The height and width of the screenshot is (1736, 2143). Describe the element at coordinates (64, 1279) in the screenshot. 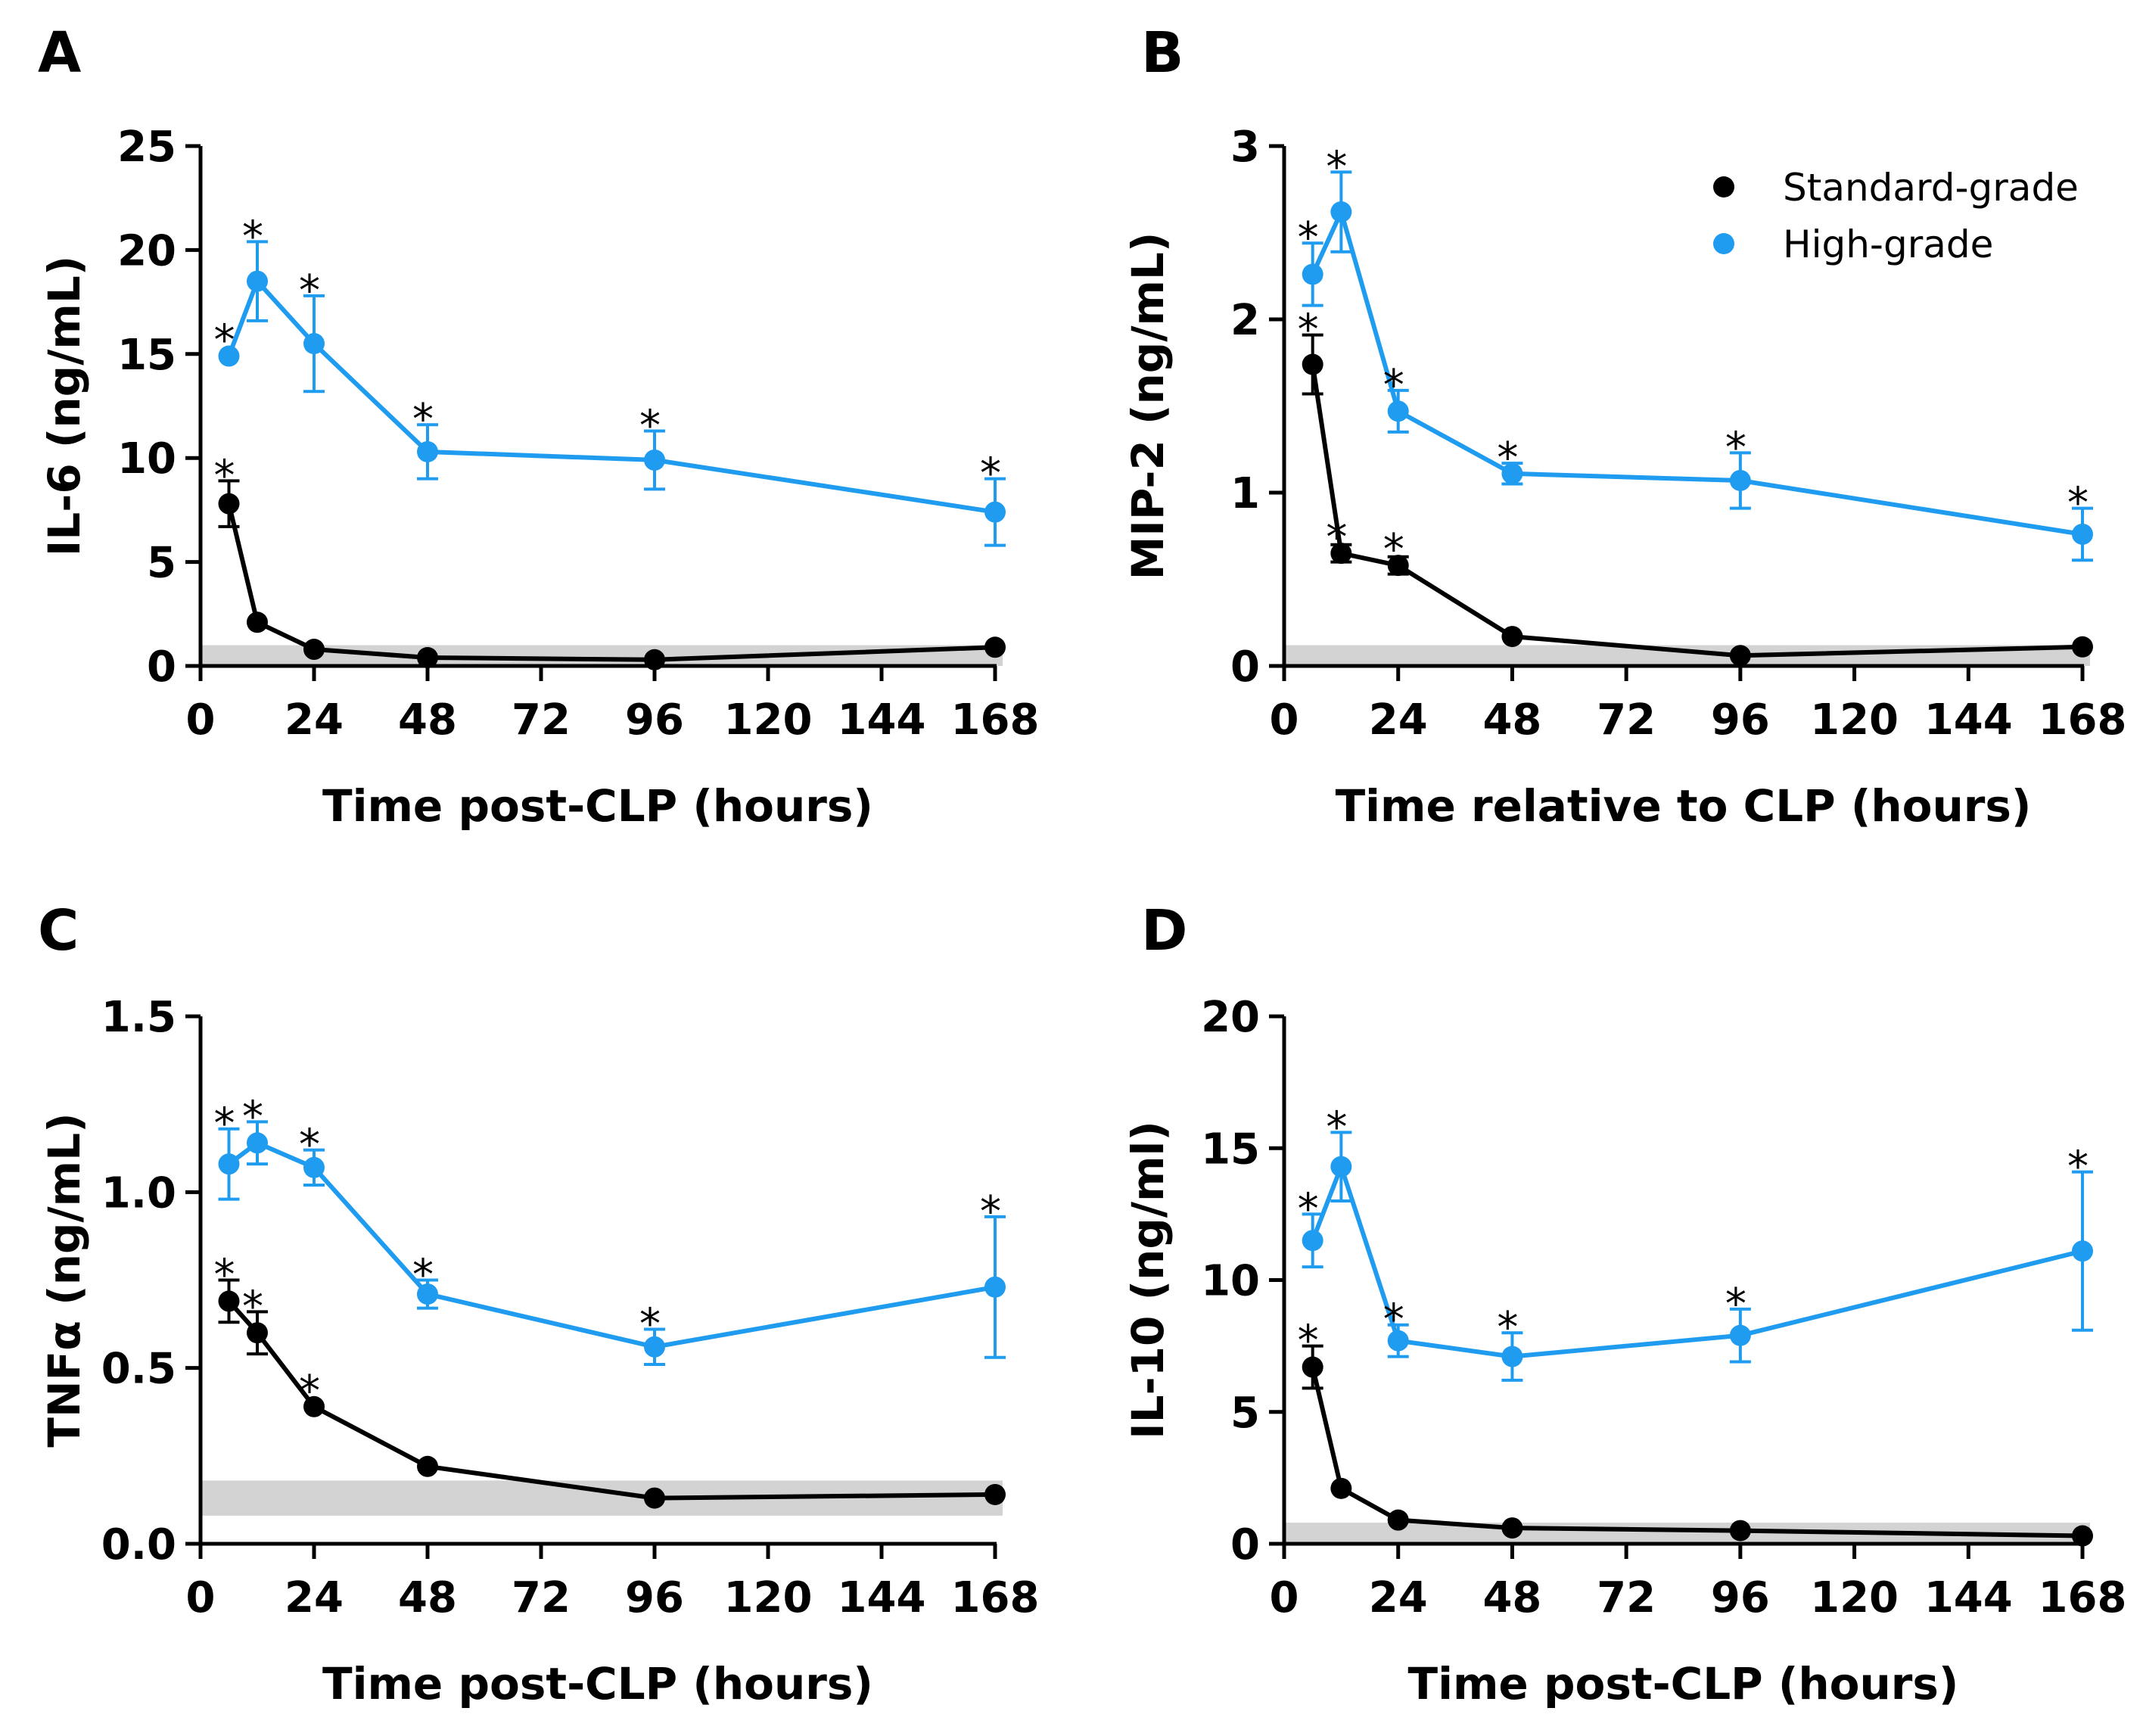

I see `y-axis-title: TNFα (ng/mL)` at that location.